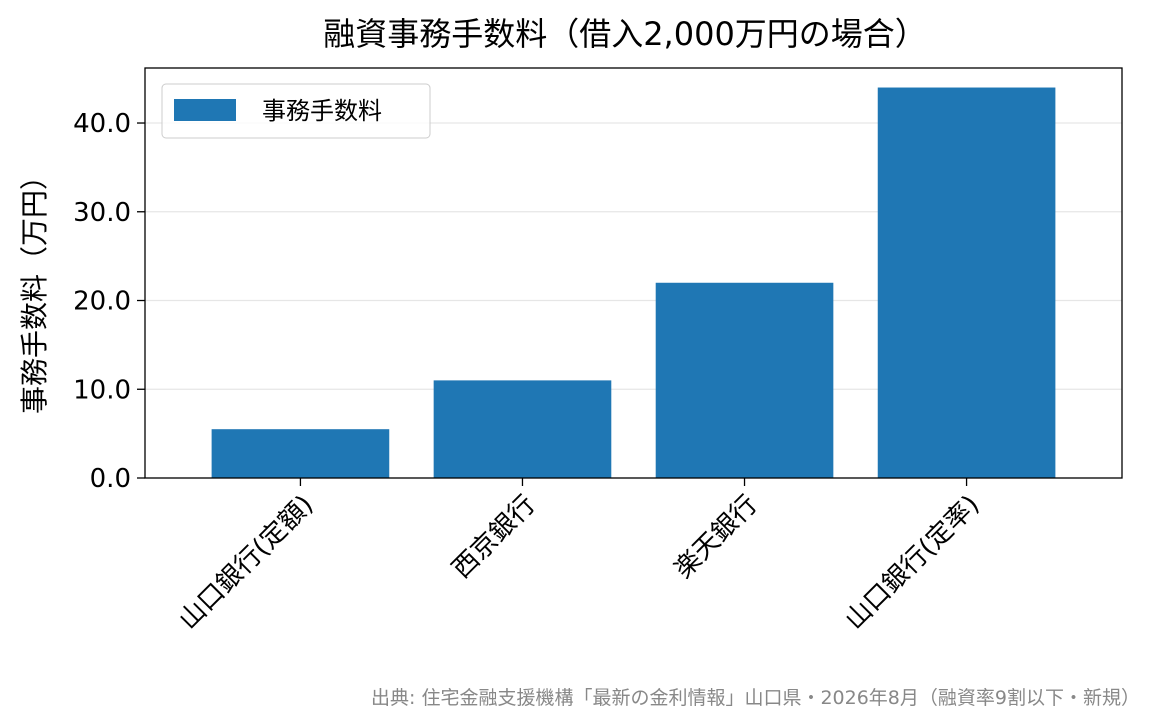 This screenshot has width=1165, height=725. I want to click on y-tick-label: 0.0, so click(110, 479).